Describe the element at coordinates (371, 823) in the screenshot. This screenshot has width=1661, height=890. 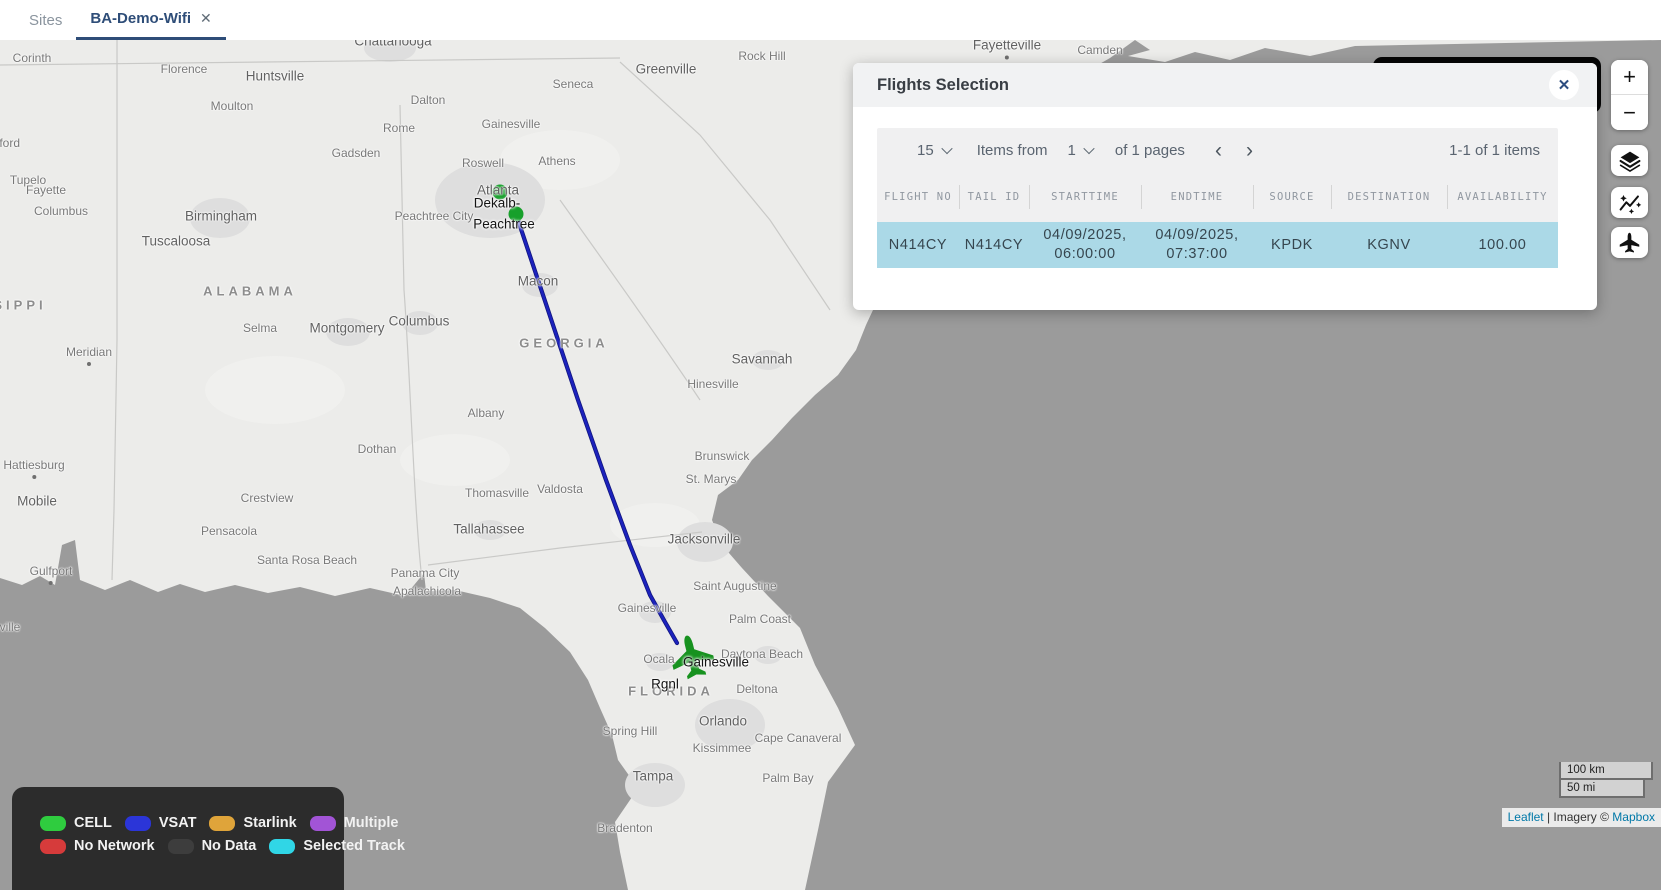
I see `legend-label: Multiple` at that location.